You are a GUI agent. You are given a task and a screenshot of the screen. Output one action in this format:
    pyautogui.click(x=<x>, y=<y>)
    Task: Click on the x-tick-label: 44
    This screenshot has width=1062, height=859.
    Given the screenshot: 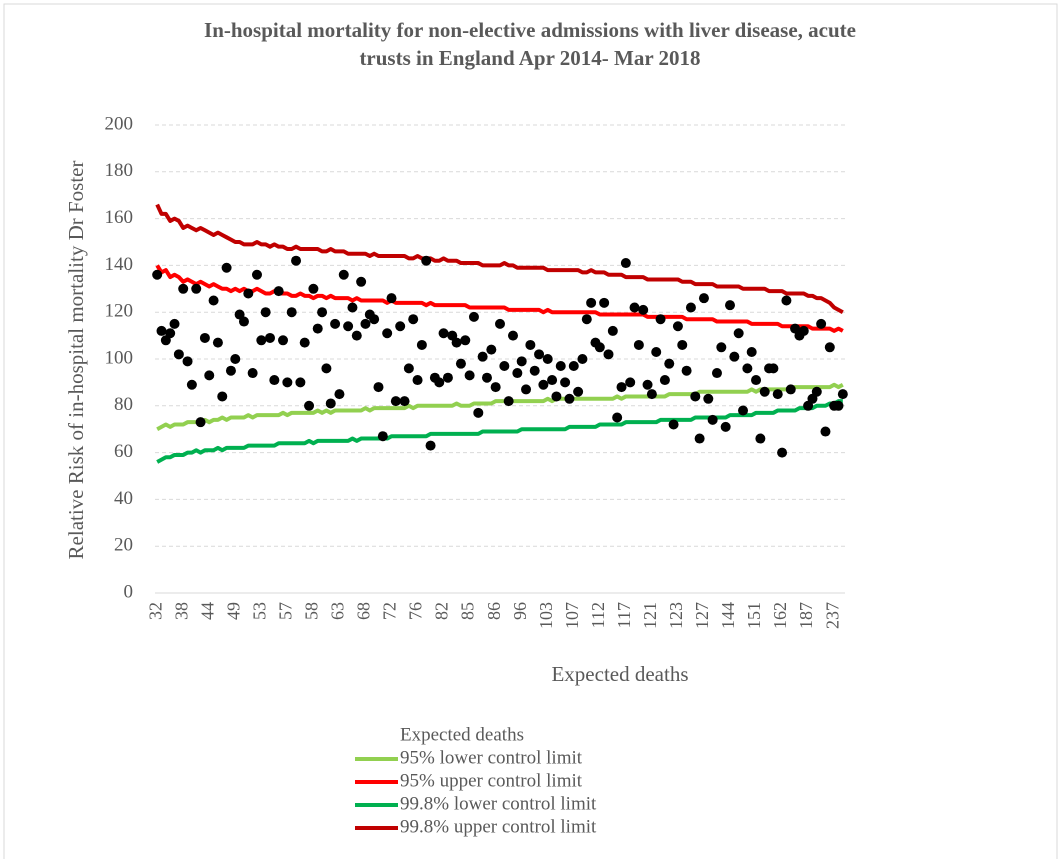 What is the action you would take?
    pyautogui.click(x=207, y=611)
    